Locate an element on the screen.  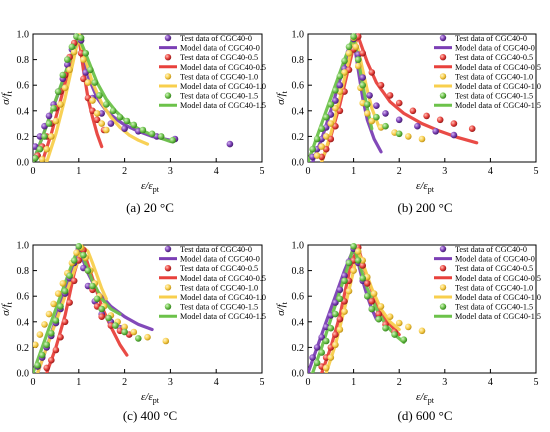
x-axis-label-sub: pt is located at coordinates (156, 189).